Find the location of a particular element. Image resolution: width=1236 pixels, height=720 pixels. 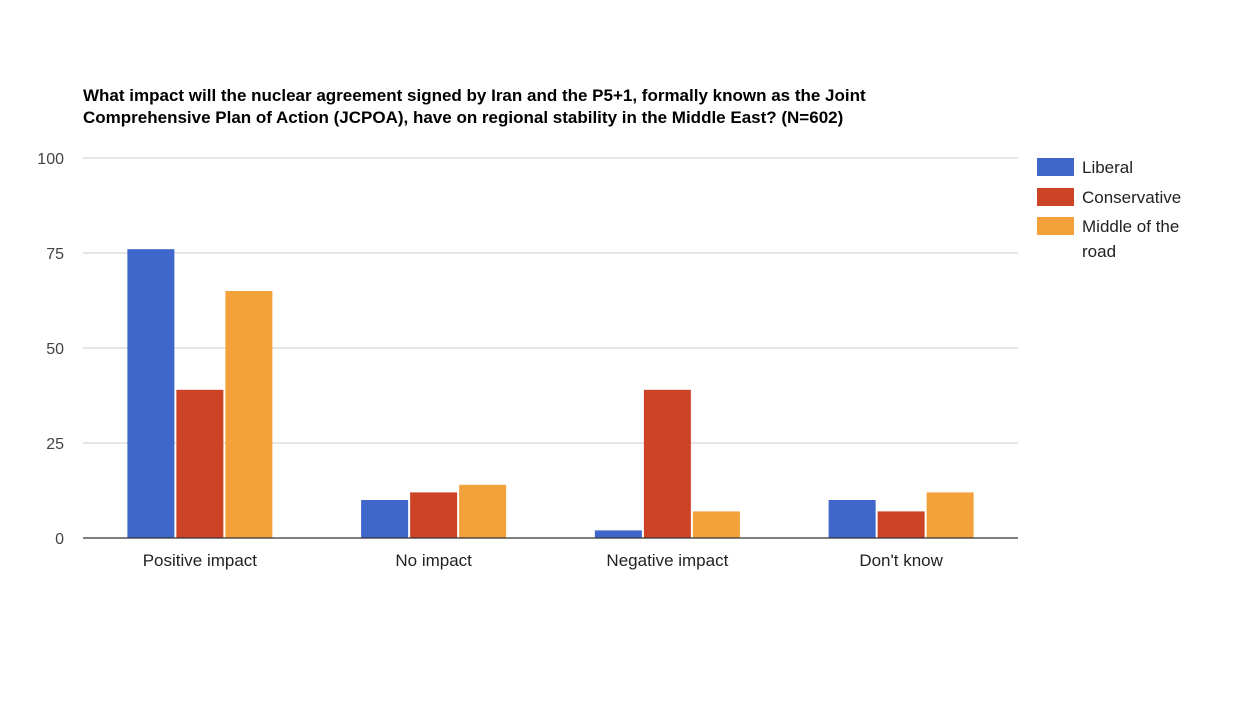

legend-label: Conservative is located at coordinates (1131, 197).